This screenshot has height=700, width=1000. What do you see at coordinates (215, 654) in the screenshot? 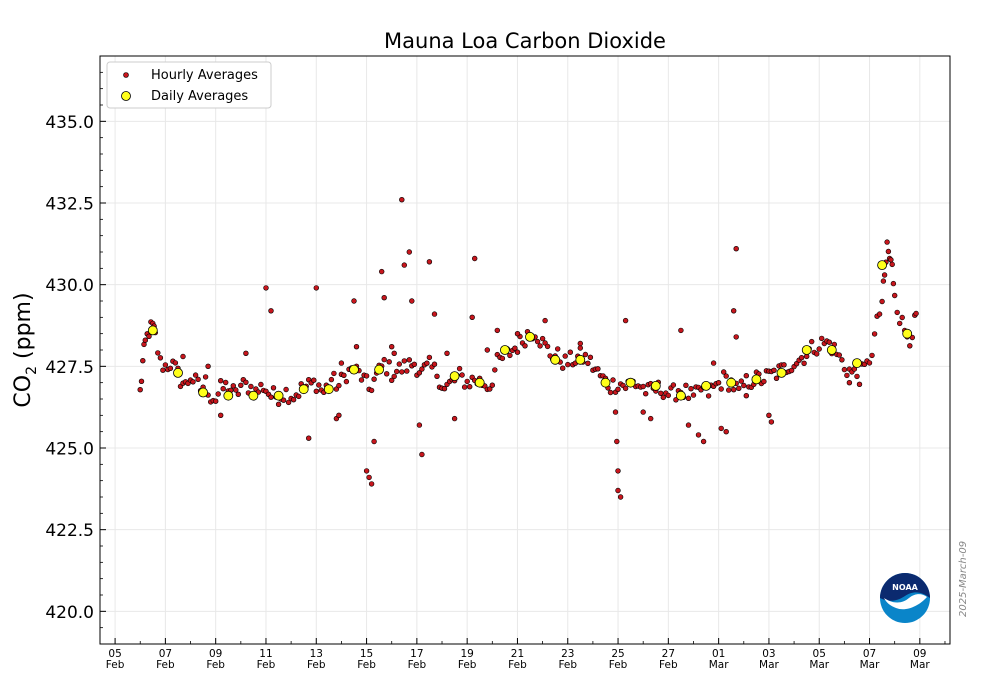
I see `x-tick-label-day: 09` at bounding box center [215, 654].